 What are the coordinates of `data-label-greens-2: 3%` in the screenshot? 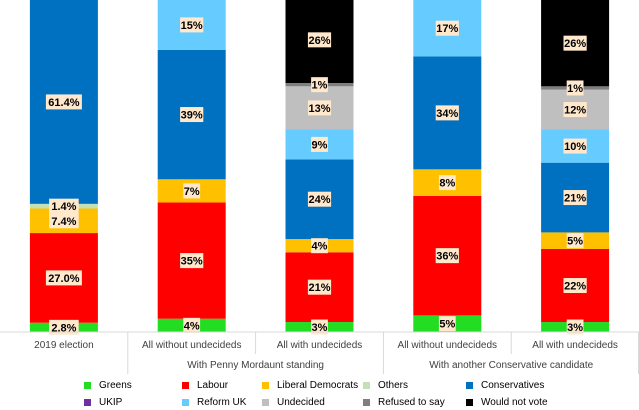 It's located at (319, 327).